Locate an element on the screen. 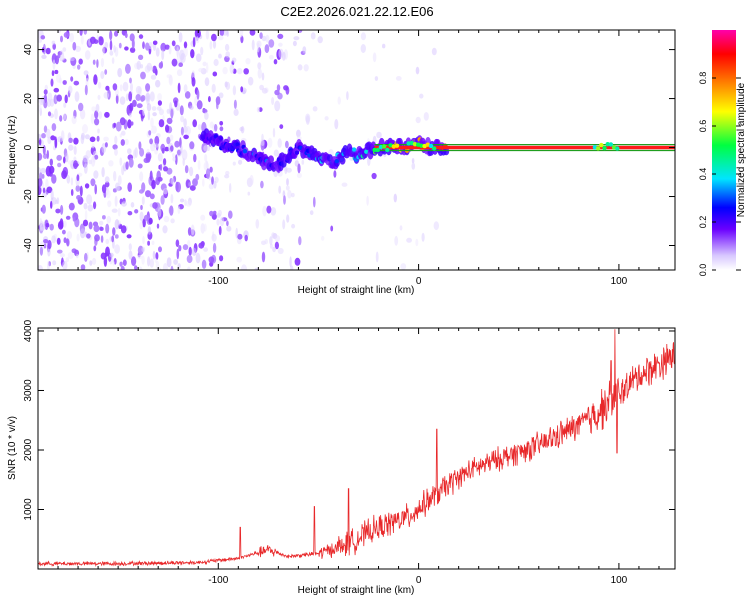  snr-y-tick-label: 2000 is located at coordinates (28, 449).